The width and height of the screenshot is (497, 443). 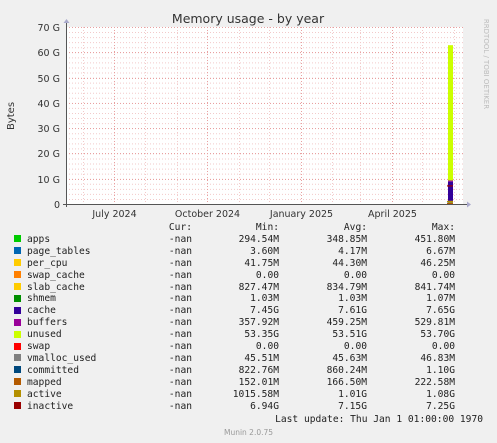 What do you see at coordinates (41, 311) in the screenshot?
I see `legend-series-name: cache` at bounding box center [41, 311].